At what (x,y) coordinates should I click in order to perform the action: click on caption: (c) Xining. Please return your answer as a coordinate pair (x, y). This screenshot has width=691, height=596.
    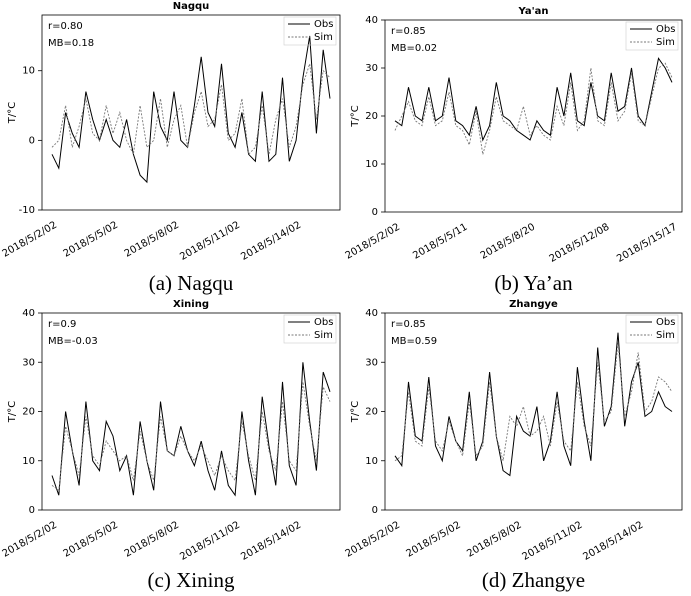
    Looking at the image, I should click on (191, 580).